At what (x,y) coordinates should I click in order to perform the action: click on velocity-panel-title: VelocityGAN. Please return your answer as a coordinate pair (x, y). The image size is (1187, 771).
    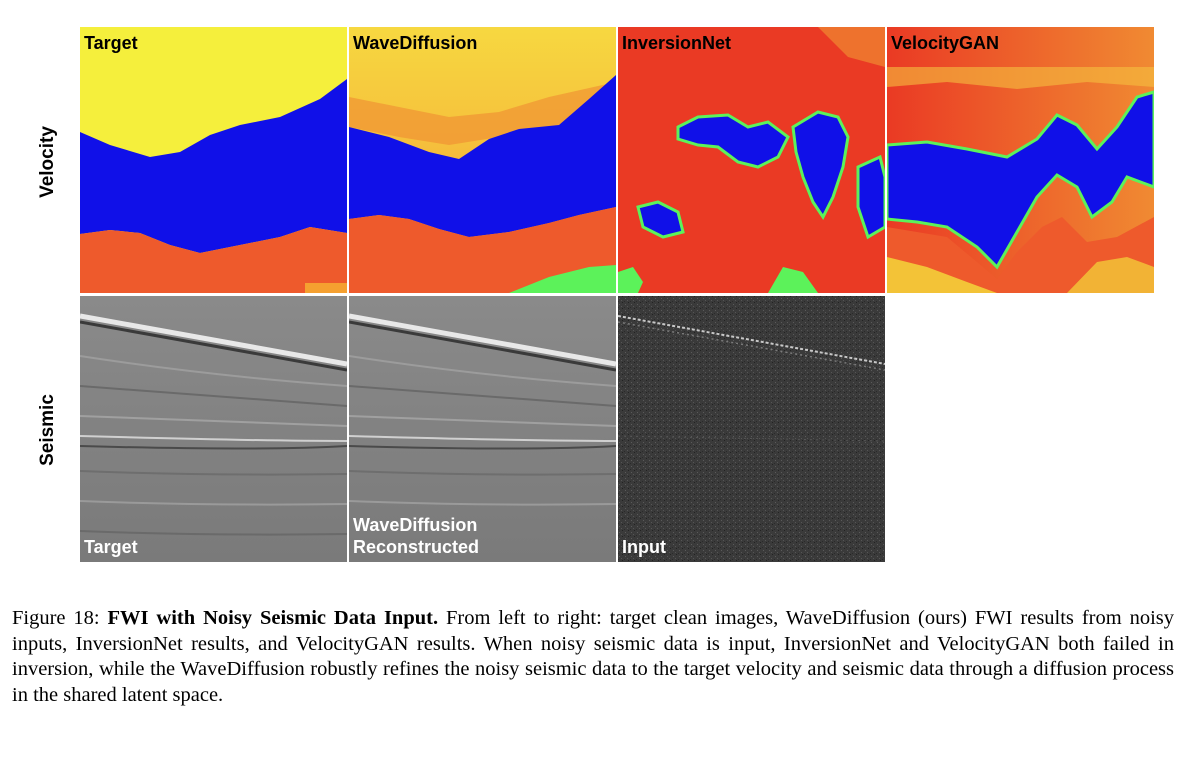
    Looking at the image, I should click on (945, 43).